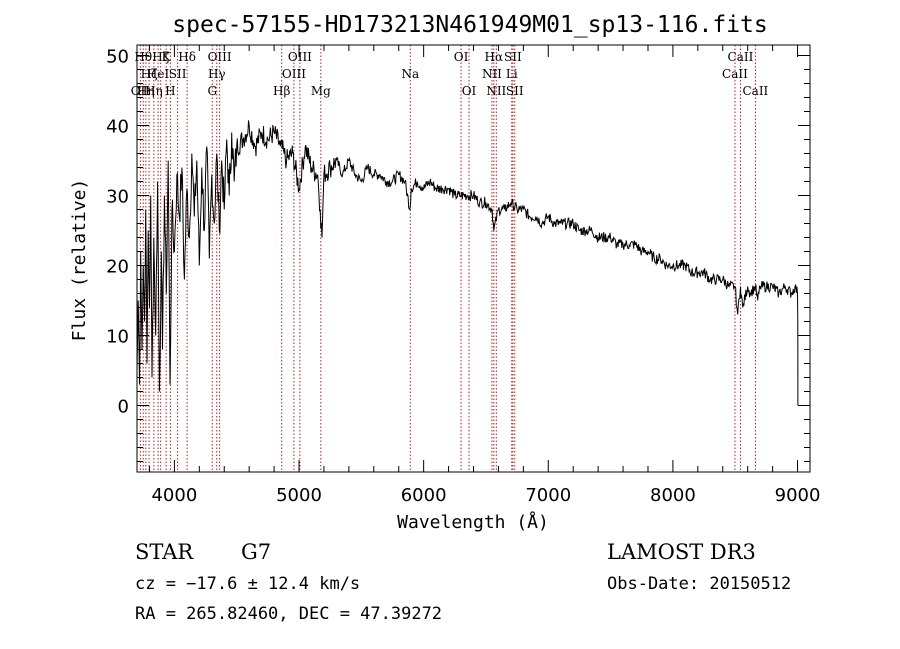  I want to click on line-marker-label: Hδ, so click(187, 57).